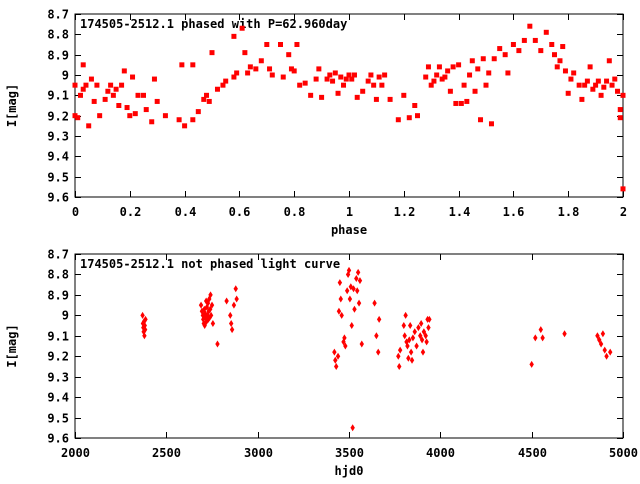 Image resolution: width=640 pixels, height=484 pixels. Describe the element at coordinates (12, 105) in the screenshot. I see `phased-y-axis-label: I[mag]` at that location.